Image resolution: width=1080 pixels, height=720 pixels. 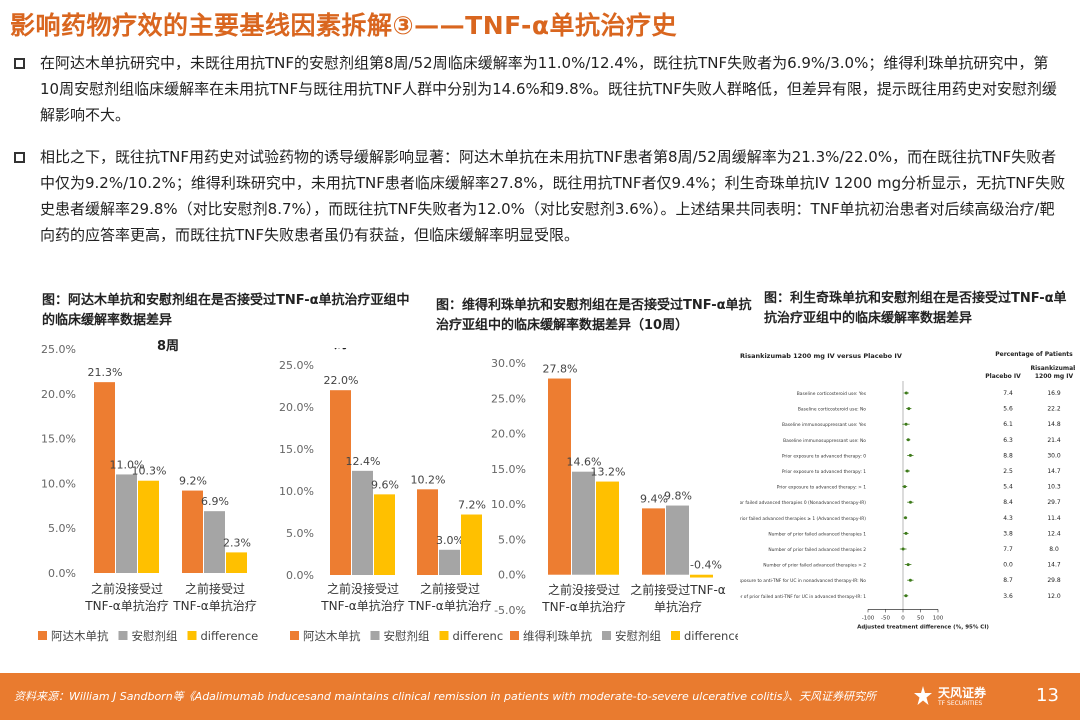 What do you see at coordinates (396, 636) in the screenshot?
I see `legend-adalimumab-52w: 阿达木单抗 安慰剂组 difference` at bounding box center [396, 636].